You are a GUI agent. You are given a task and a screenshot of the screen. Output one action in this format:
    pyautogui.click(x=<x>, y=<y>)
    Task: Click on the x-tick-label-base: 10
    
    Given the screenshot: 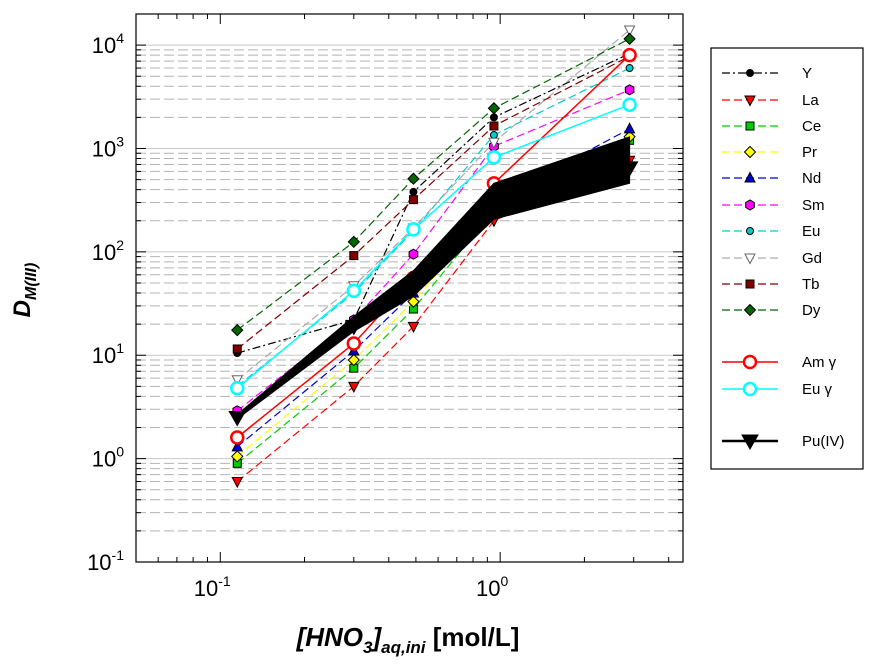 What is the action you would take?
    pyautogui.click(x=206, y=588)
    